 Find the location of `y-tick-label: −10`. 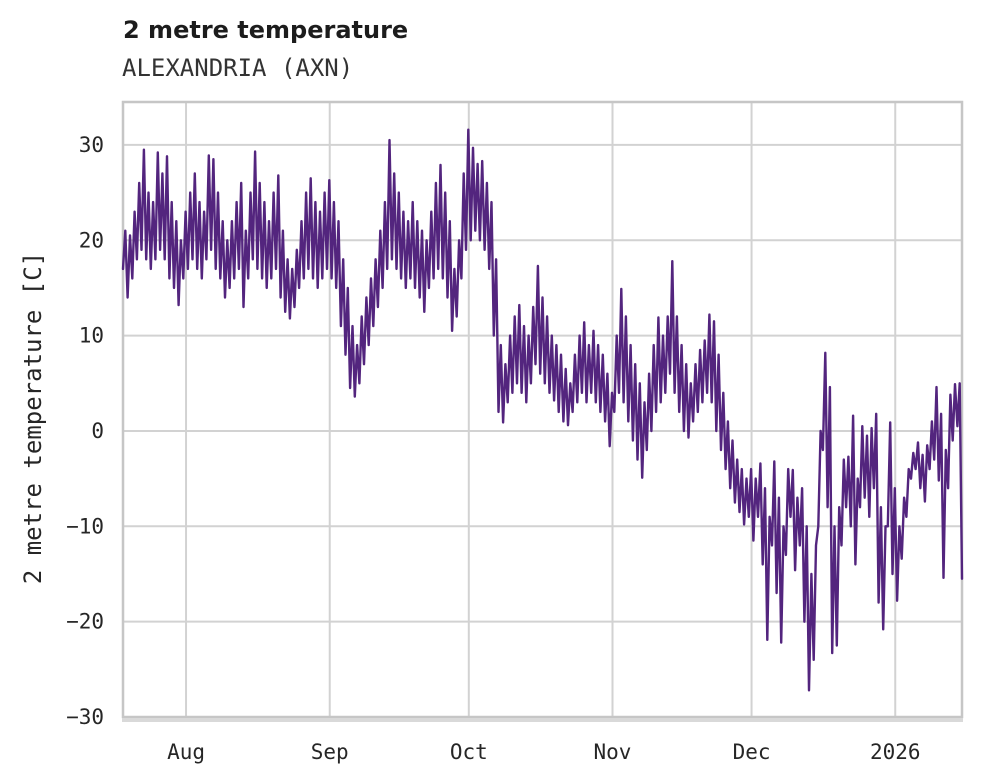

y-tick-label: −10 is located at coordinates (85, 526).